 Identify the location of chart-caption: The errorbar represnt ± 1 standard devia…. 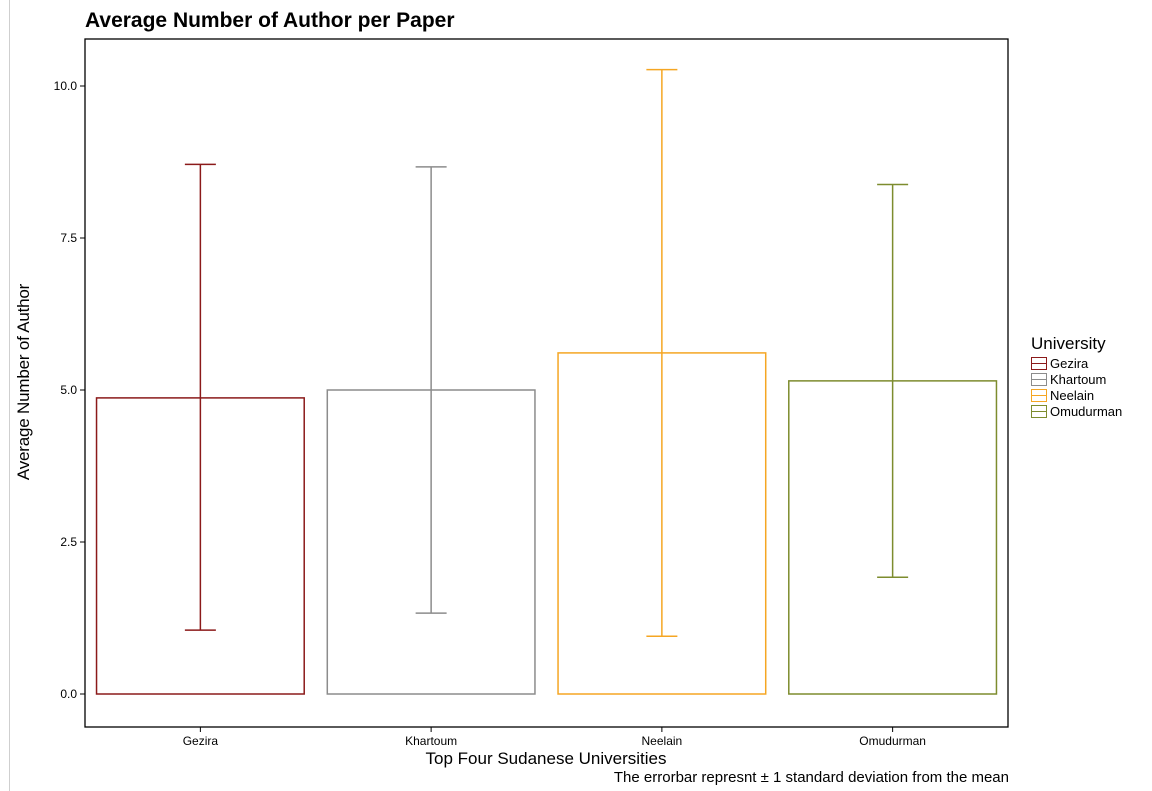
(811, 777).